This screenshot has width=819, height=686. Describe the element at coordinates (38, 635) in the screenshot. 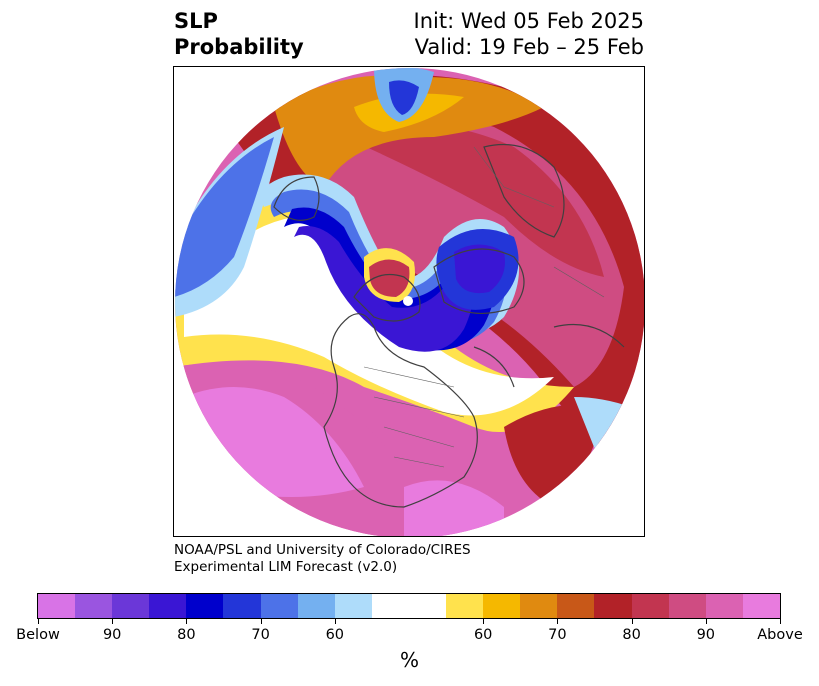

I see `colorbar-tick-label: Below` at that location.